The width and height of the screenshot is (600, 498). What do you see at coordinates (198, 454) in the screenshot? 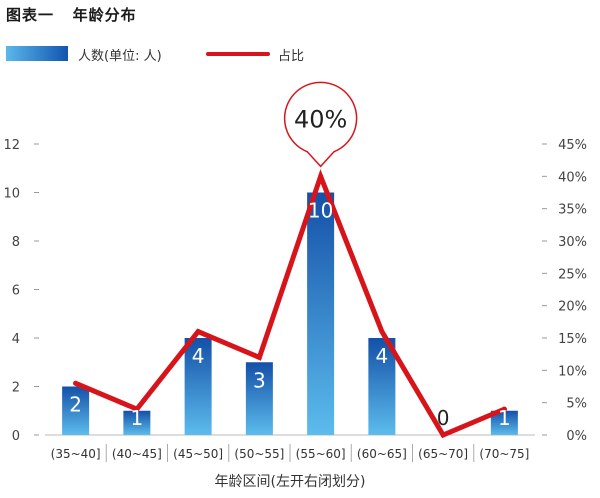
I see `x-tick-label: (45~50]` at bounding box center [198, 454].